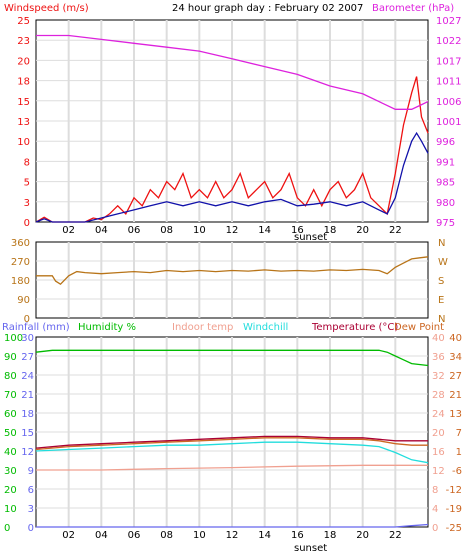 Image resolution: width=466 pixels, height=560 pixels. I want to click on temperature-y-tick-label: -12, so click(454, 490).